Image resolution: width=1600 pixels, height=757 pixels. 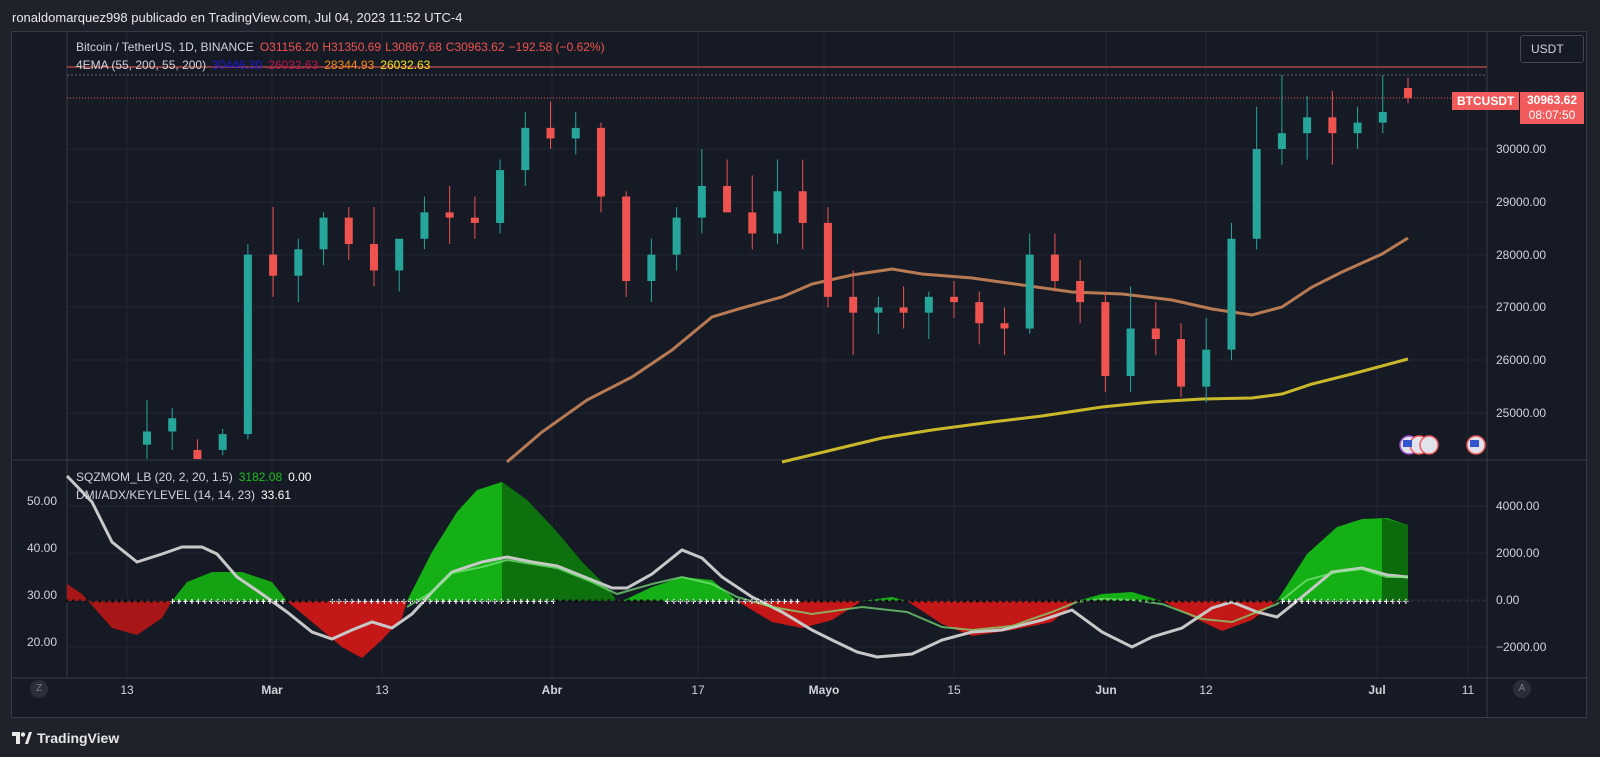 What do you see at coordinates (1442, 445) in the screenshot?
I see `event-flag-icons` at bounding box center [1442, 445].